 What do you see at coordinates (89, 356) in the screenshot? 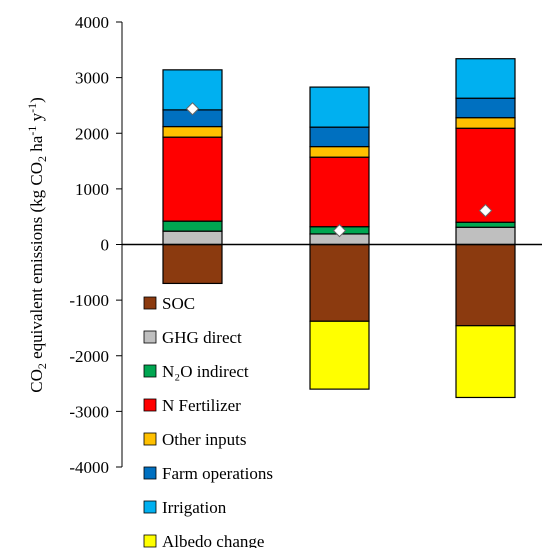
I see `y-tick-label: -2000` at bounding box center [89, 356].